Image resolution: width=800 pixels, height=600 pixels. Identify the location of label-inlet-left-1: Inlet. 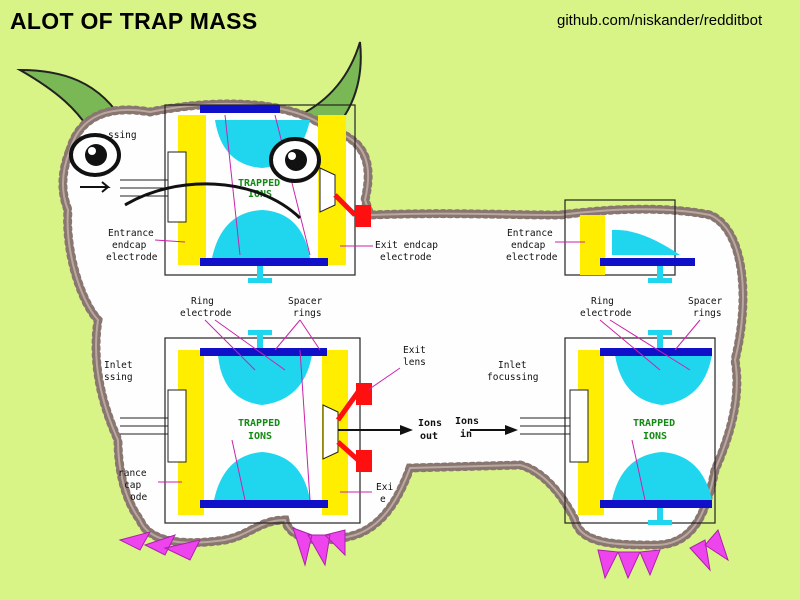
(118, 365).